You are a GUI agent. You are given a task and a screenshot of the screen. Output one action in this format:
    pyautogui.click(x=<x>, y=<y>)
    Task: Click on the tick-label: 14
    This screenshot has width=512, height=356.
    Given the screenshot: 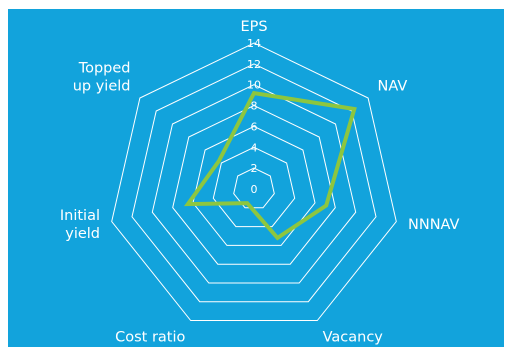 What is the action you would take?
    pyautogui.click(x=254, y=43)
    